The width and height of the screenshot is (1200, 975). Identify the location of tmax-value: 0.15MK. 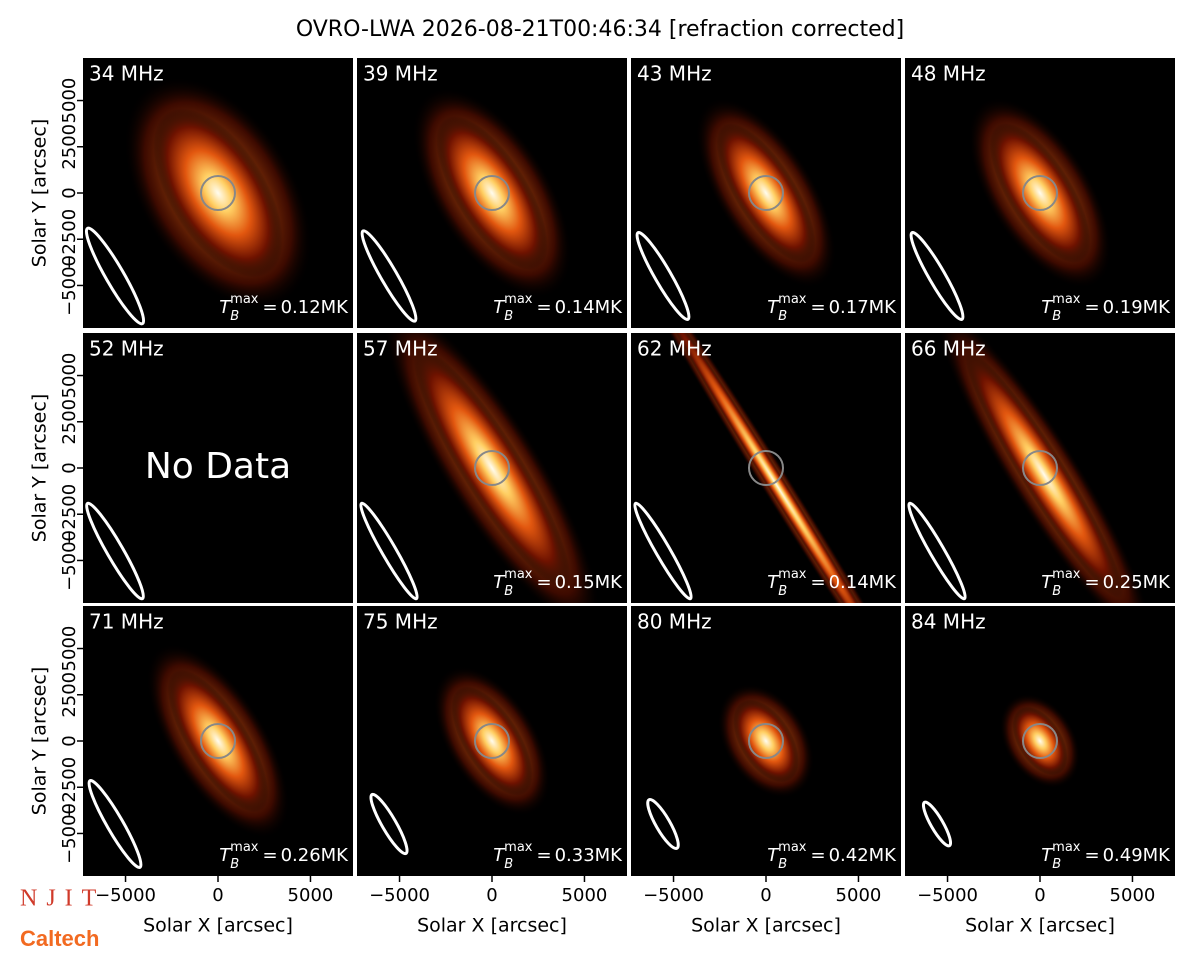
(589, 582).